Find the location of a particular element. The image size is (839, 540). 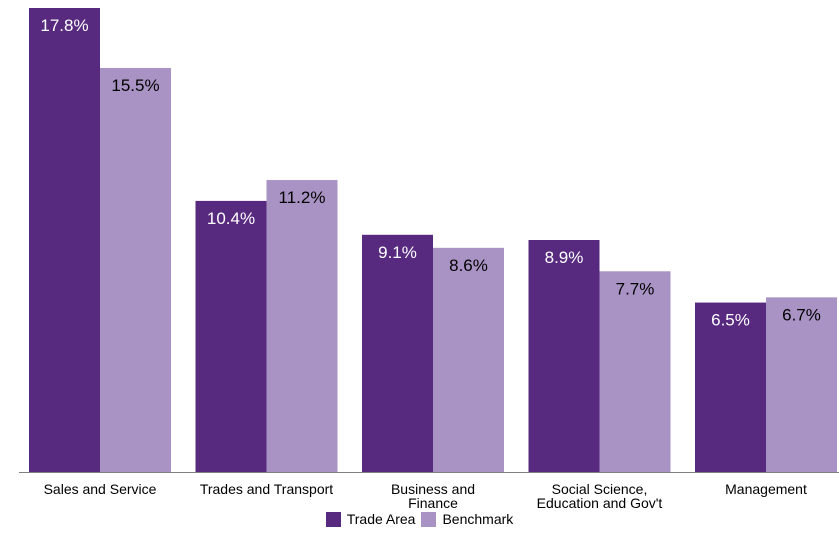

legend-label-trade-area: Trade Area is located at coordinates (381, 519).